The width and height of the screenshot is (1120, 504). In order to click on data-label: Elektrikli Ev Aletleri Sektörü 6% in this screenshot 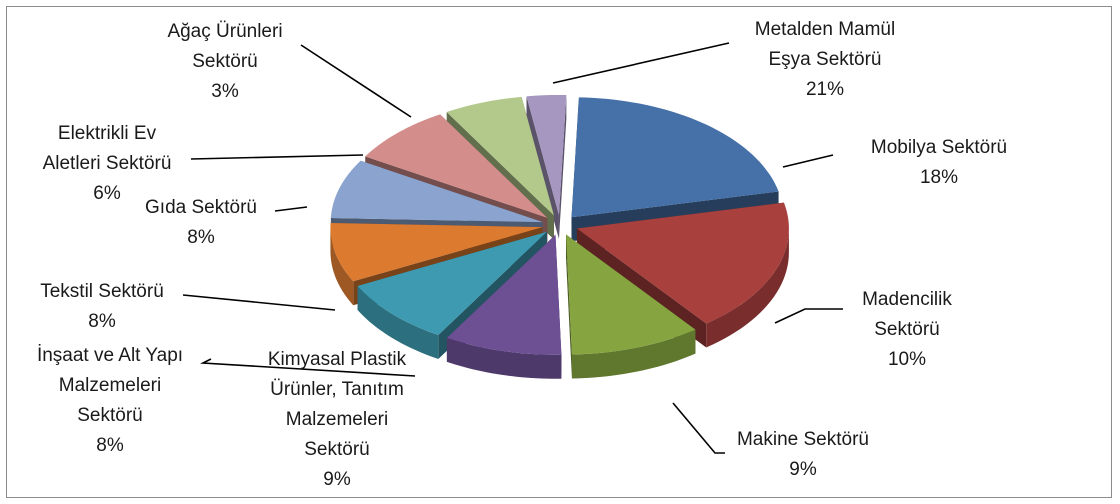, I will do `click(107, 163)`.